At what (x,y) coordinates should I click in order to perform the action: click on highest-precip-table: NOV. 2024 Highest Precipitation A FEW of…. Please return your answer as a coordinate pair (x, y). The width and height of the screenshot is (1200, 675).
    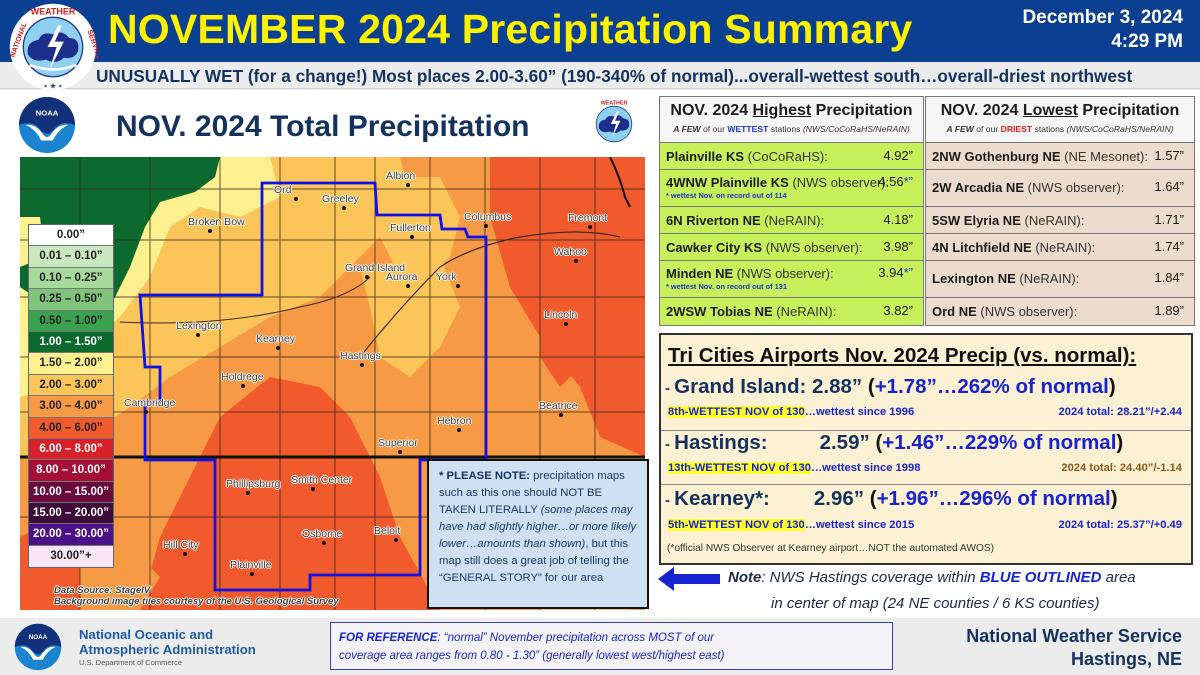
    Looking at the image, I should click on (791, 211).